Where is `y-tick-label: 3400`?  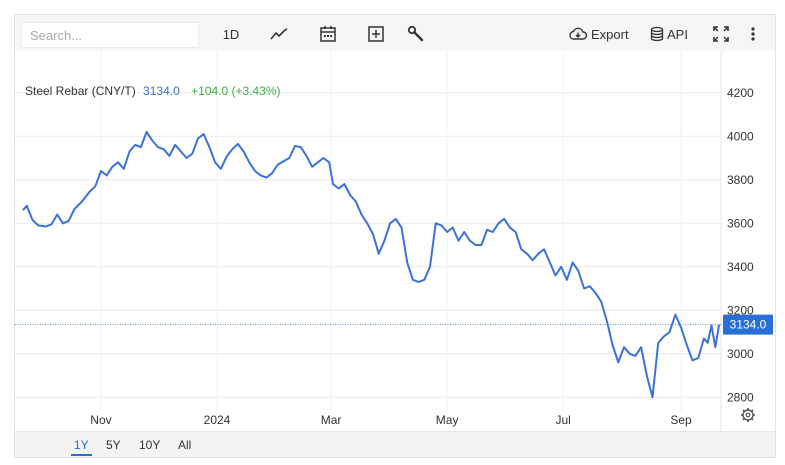 y-tick-label: 3400 is located at coordinates (740, 267).